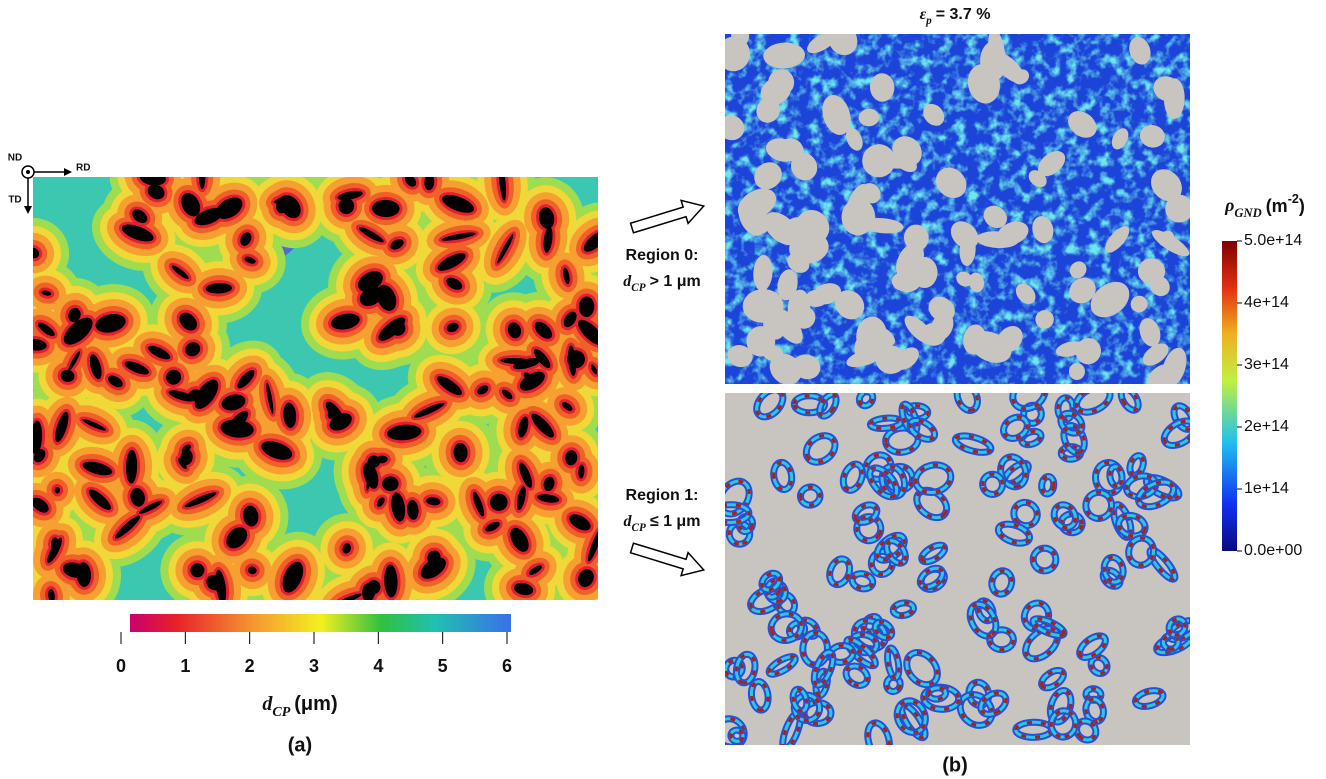 The height and width of the screenshot is (779, 1326). I want to click on colorbar-tick-label: 1, so click(185, 666).